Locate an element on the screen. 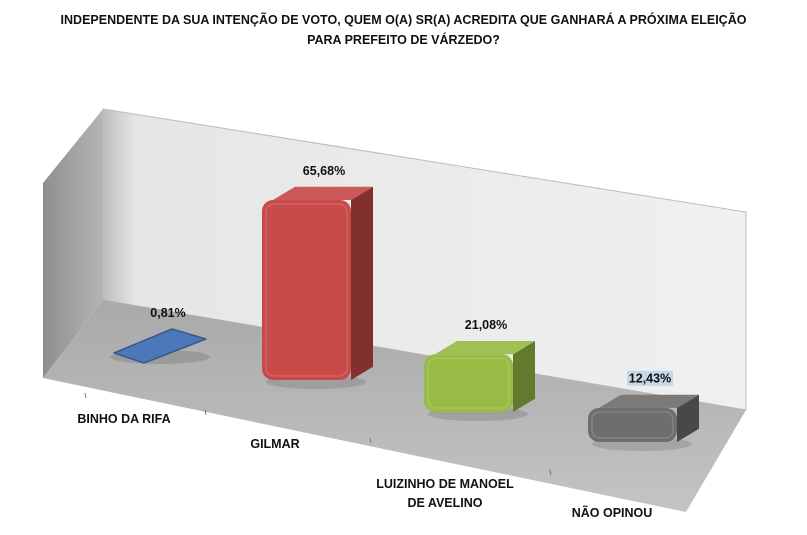 The height and width of the screenshot is (535, 807). data-label-binho-da-rifa: 0,81% is located at coordinates (167, 313).